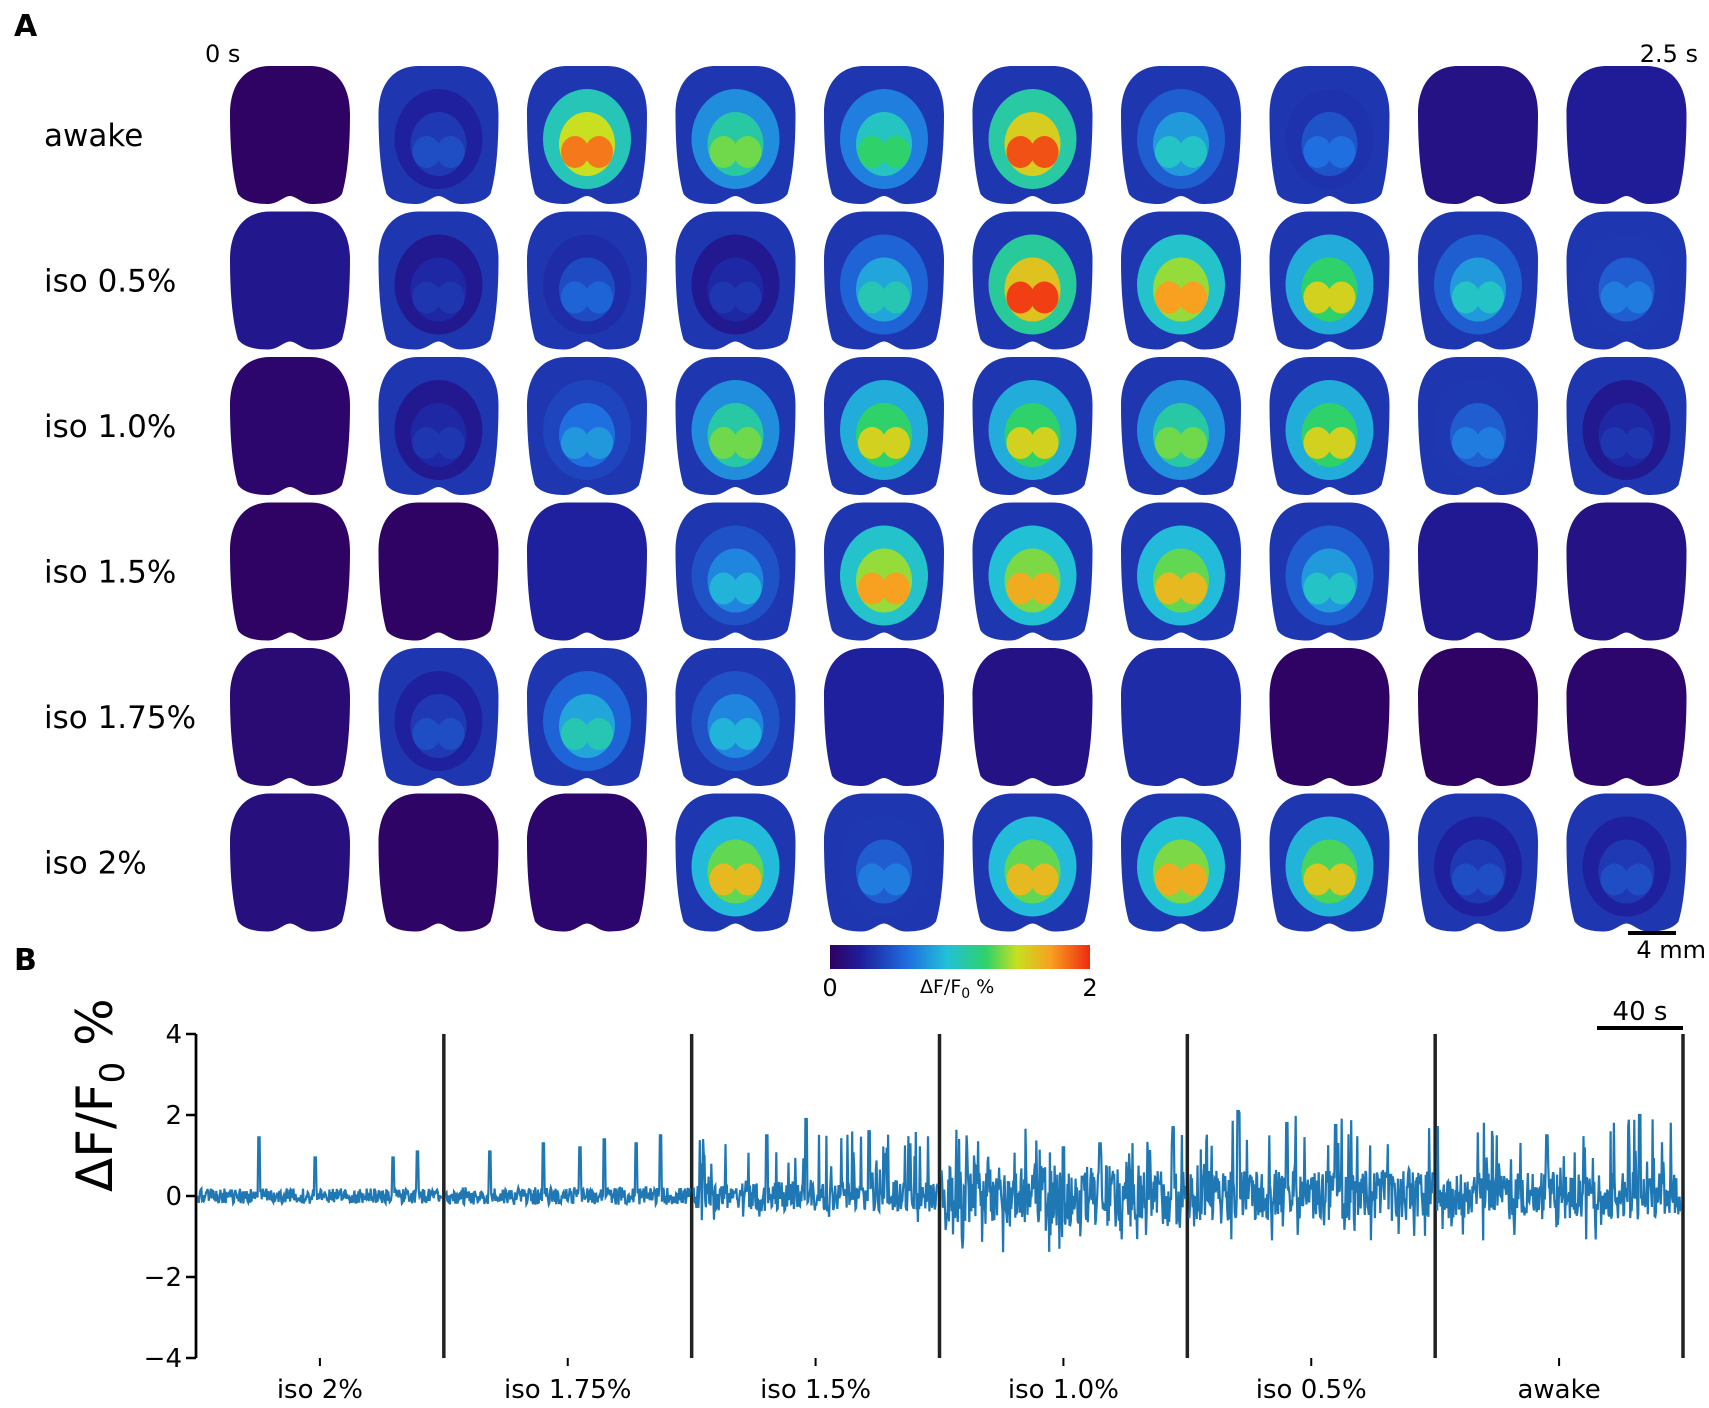 This screenshot has height=1408, width=1709. What do you see at coordinates (222, 54) in the screenshot?
I see `time-start-label: 0 s` at bounding box center [222, 54].